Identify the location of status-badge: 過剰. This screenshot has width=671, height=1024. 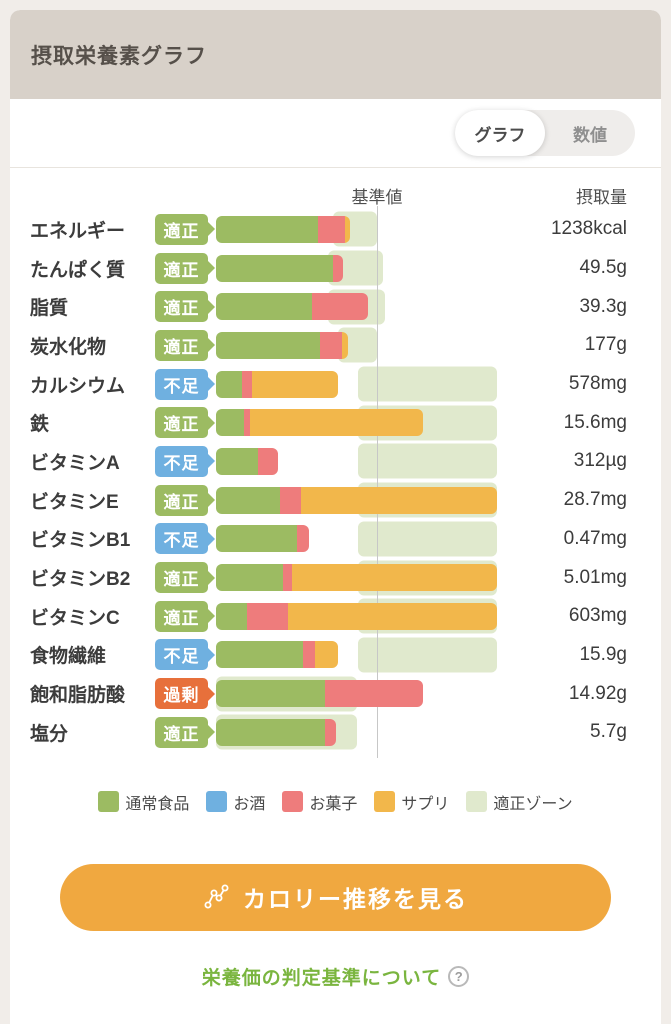
(185, 694).